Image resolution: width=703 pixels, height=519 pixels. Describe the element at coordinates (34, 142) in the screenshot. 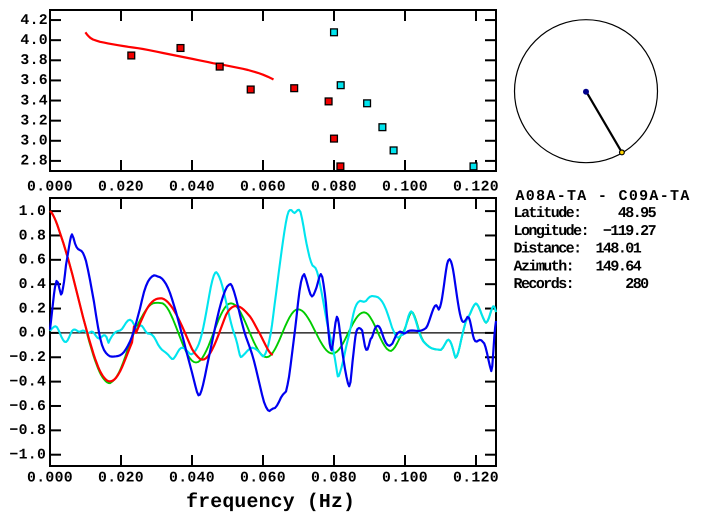

I see `svg-text: 3.0` at that location.